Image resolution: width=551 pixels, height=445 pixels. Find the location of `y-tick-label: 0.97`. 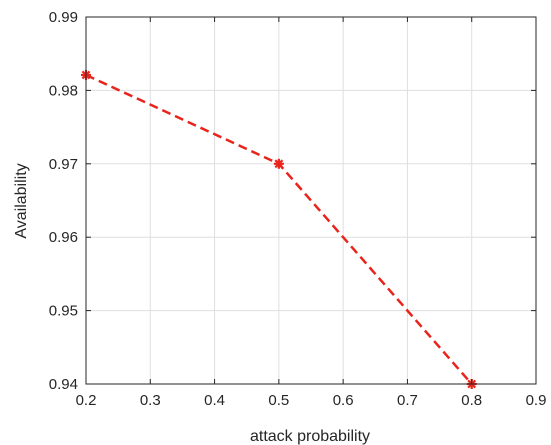

y-tick-label: 0.97 is located at coordinates (63, 164).